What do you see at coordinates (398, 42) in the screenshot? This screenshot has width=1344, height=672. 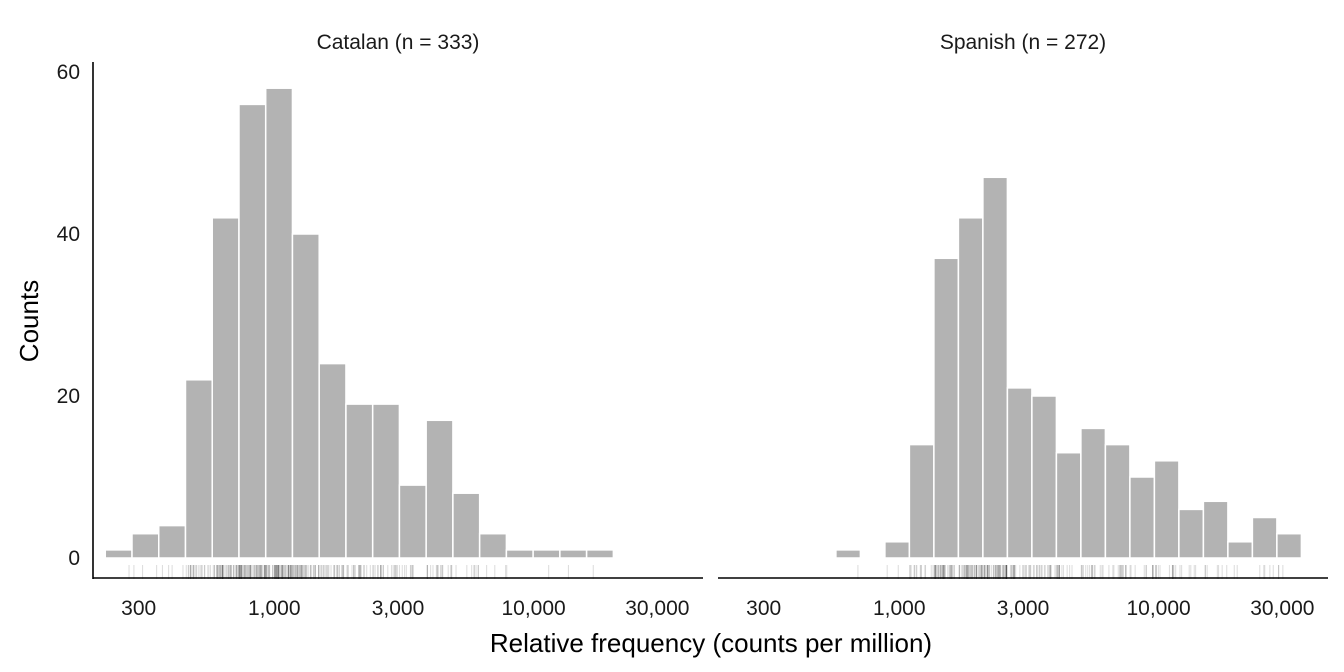 I see `panel-title: Catalan (n = 333)` at bounding box center [398, 42].